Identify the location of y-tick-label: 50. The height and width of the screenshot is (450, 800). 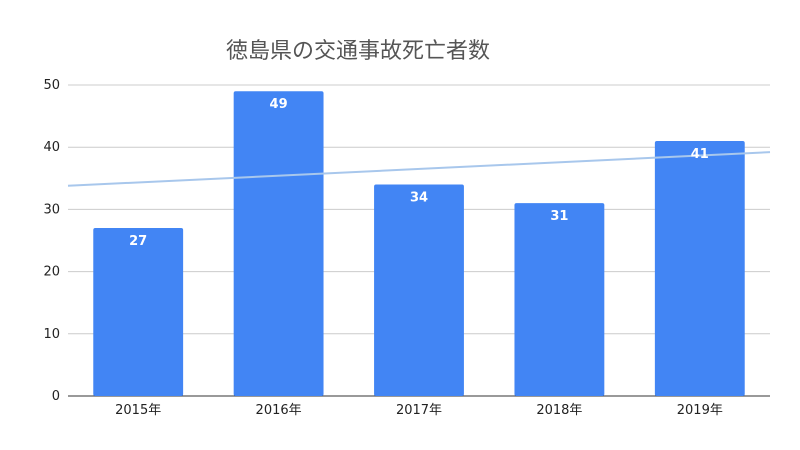
(51, 85).